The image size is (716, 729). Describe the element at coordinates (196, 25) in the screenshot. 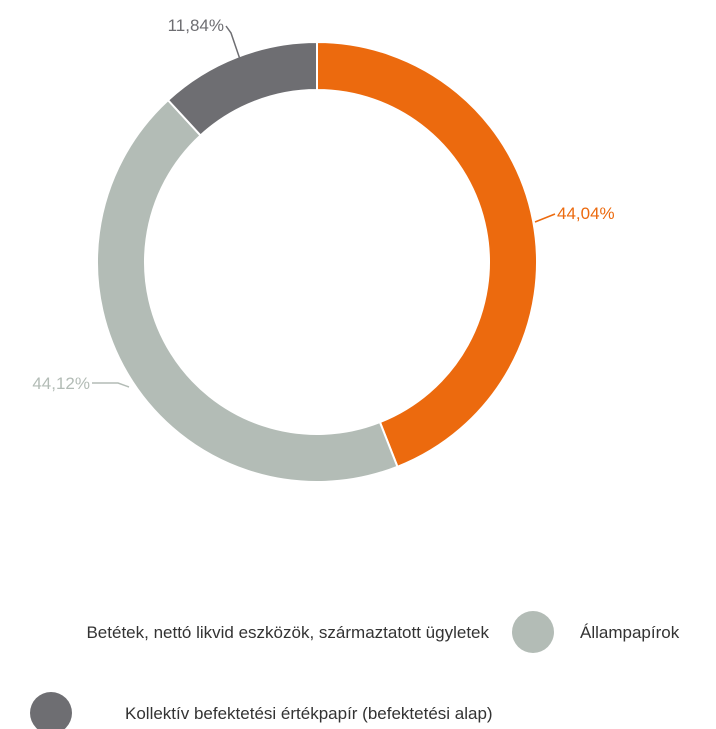

I see `slice-label-2: 11,84%` at that location.